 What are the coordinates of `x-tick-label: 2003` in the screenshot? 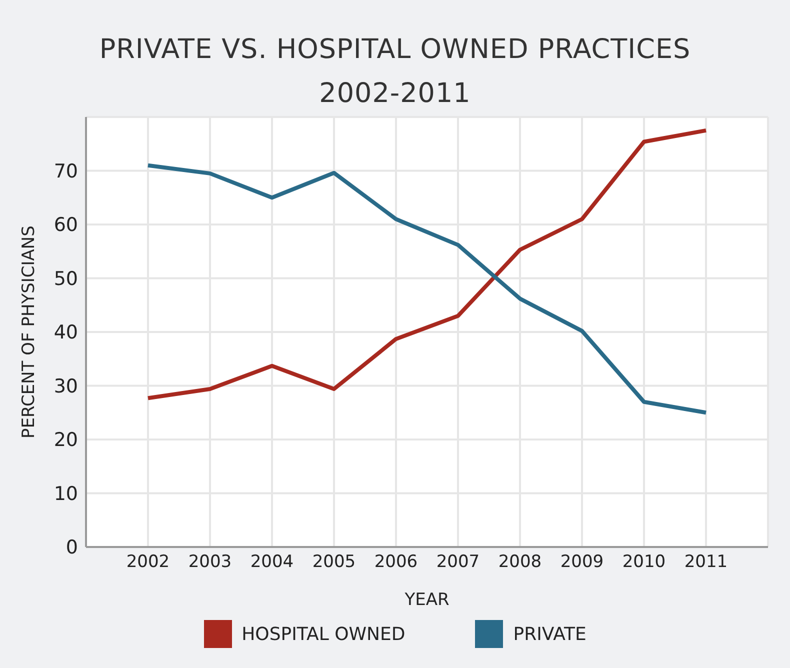 It's located at (210, 562).